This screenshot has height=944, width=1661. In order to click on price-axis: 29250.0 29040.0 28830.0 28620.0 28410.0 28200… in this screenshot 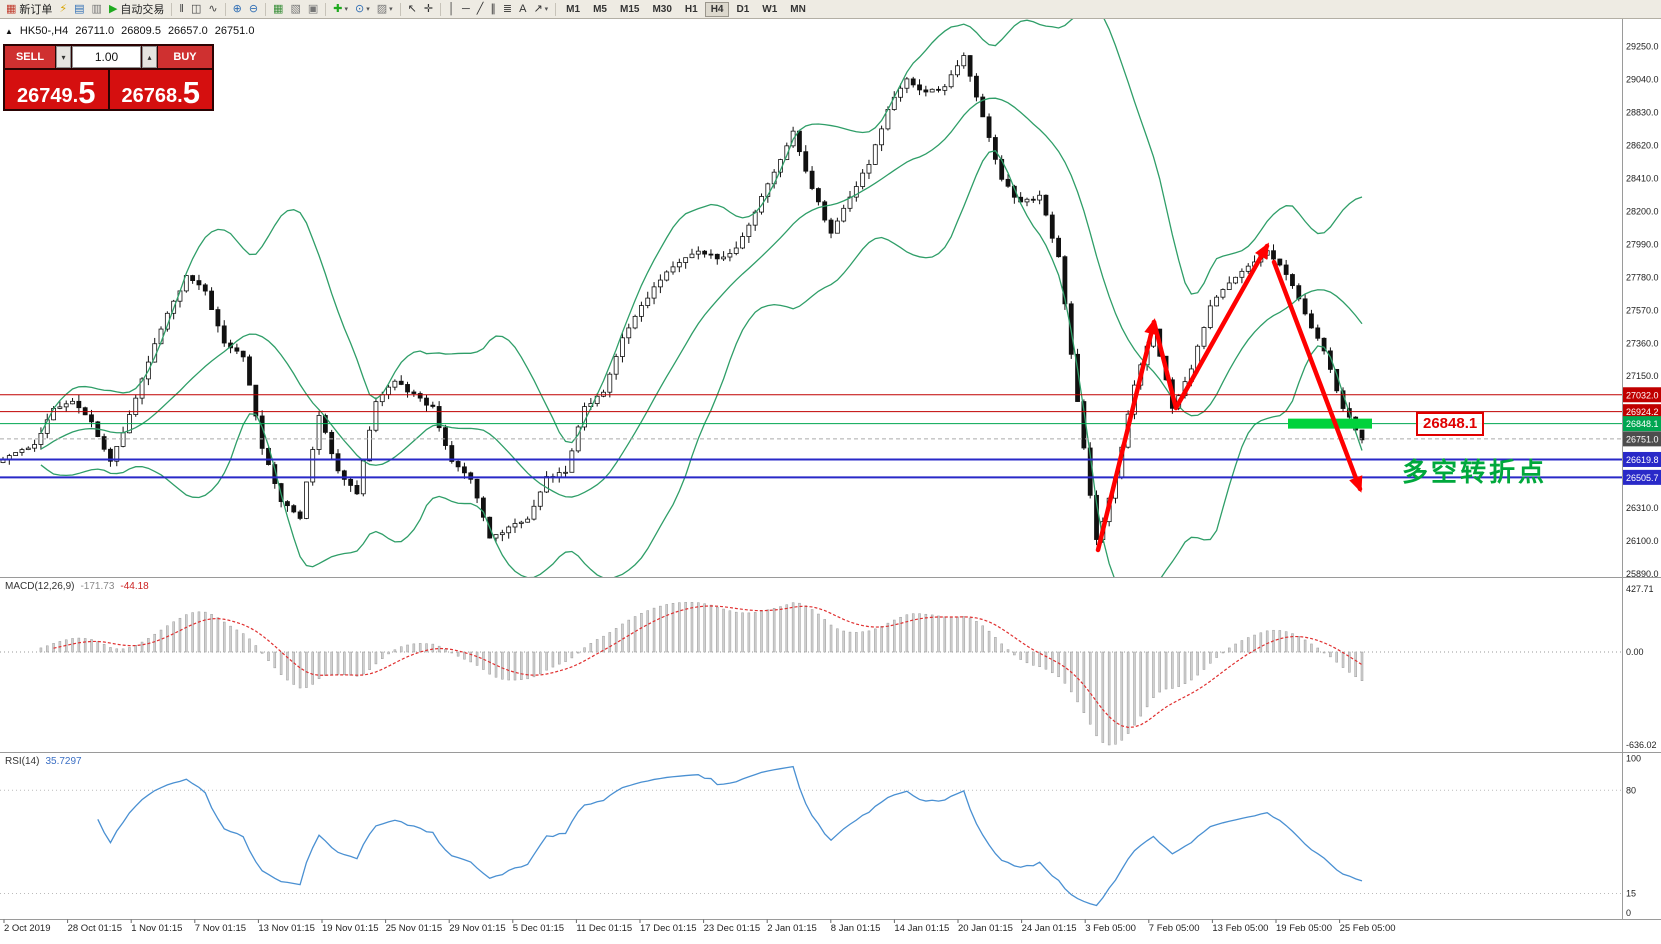, I will do `click(1642, 310)`.